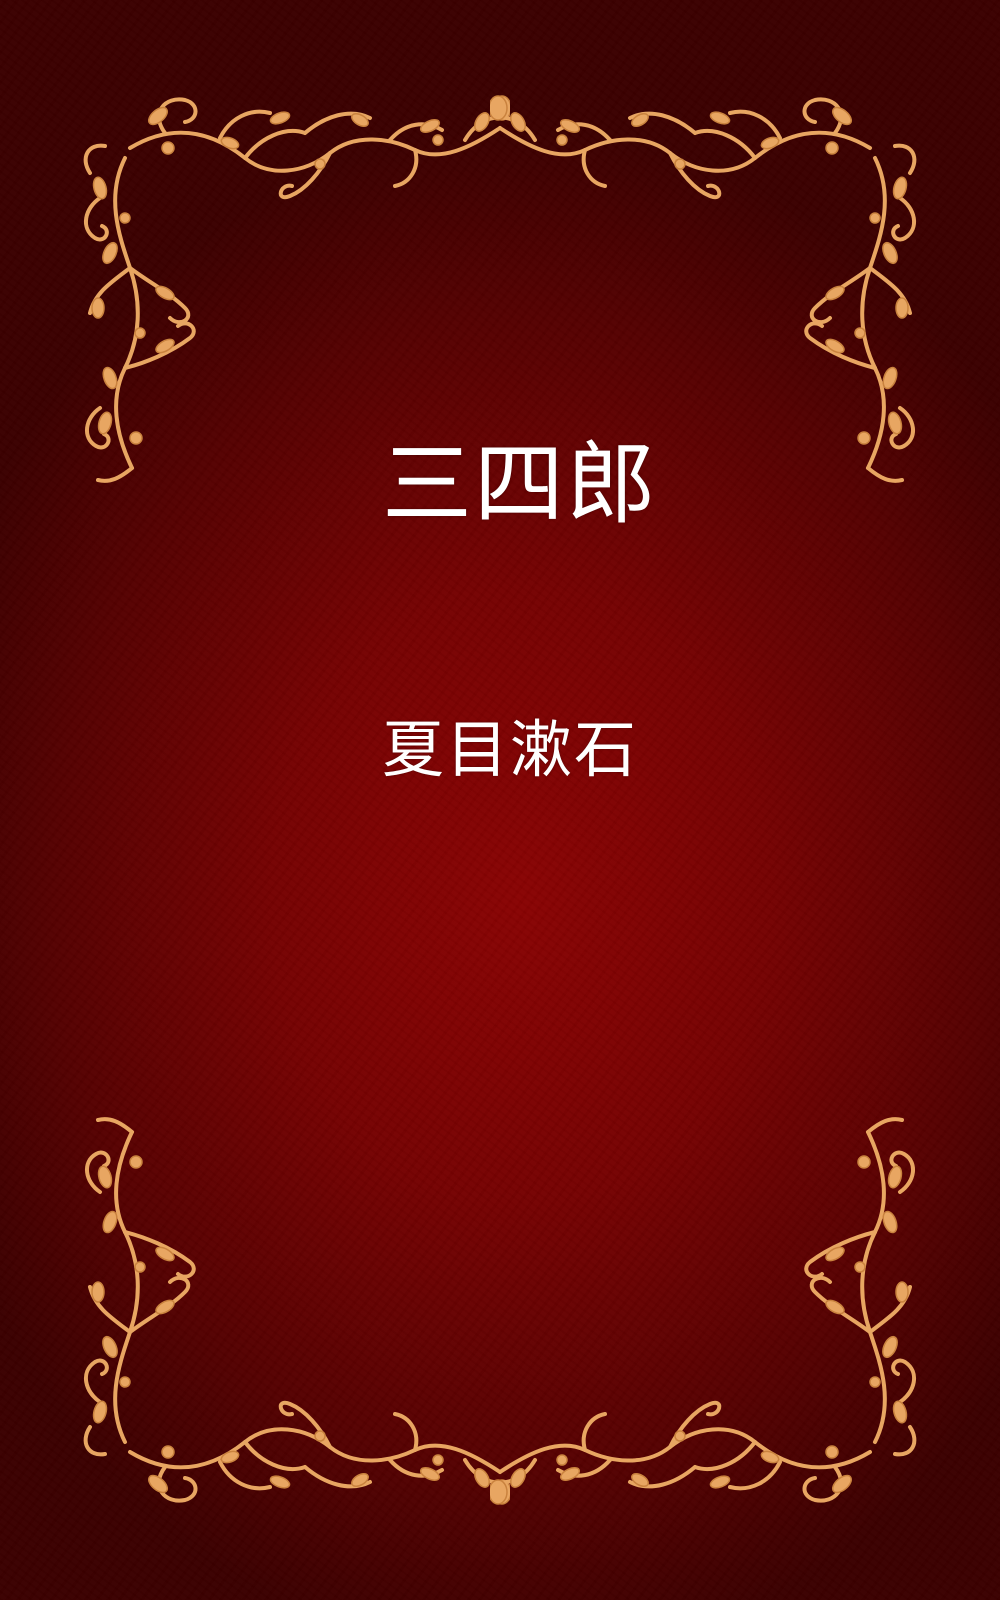 The height and width of the screenshot is (1600, 1000). What do you see at coordinates (520, 484) in the screenshot?
I see `book-title: 三四郎` at bounding box center [520, 484].